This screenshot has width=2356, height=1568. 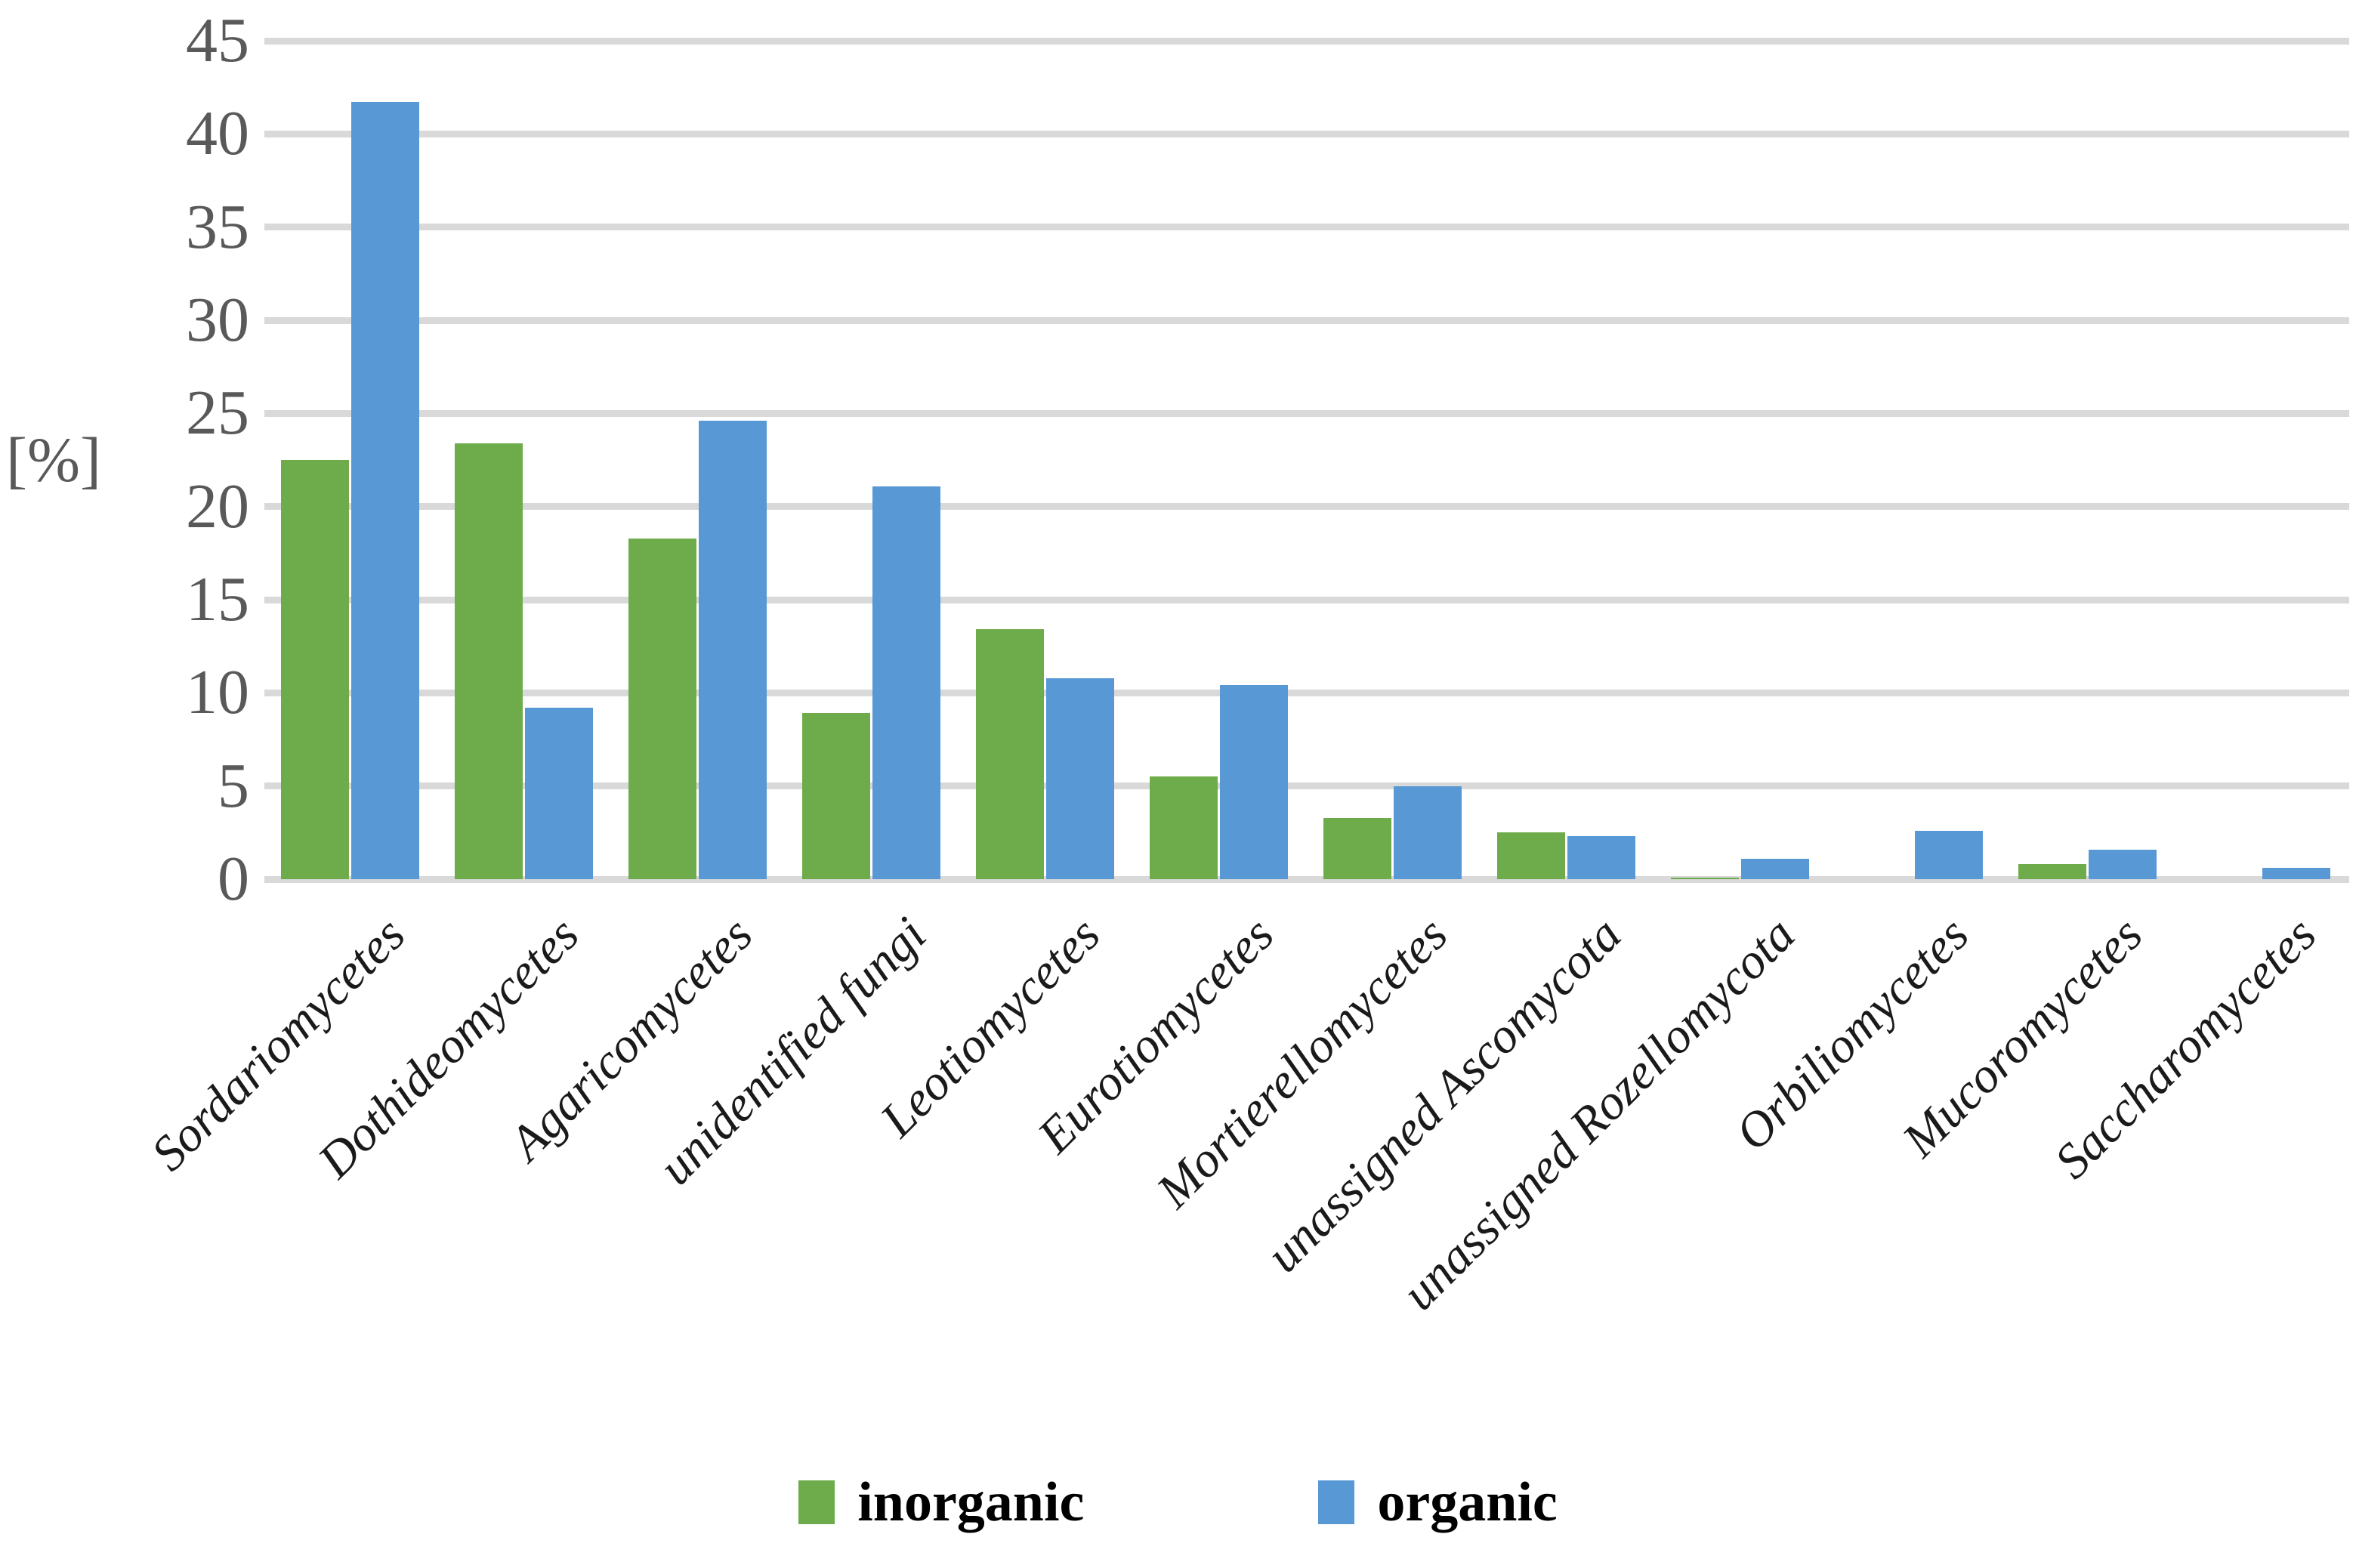 I want to click on bar-organic-Mucoromycetes, so click(x=2123, y=864).